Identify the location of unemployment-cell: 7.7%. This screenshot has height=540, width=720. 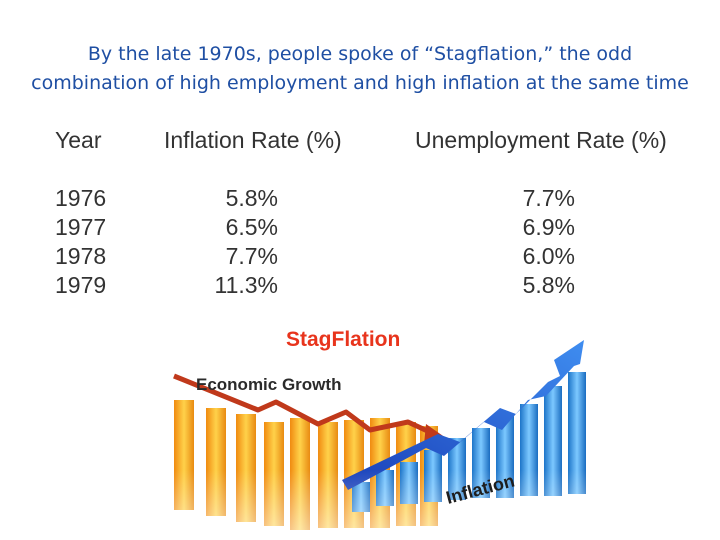
(548, 198).